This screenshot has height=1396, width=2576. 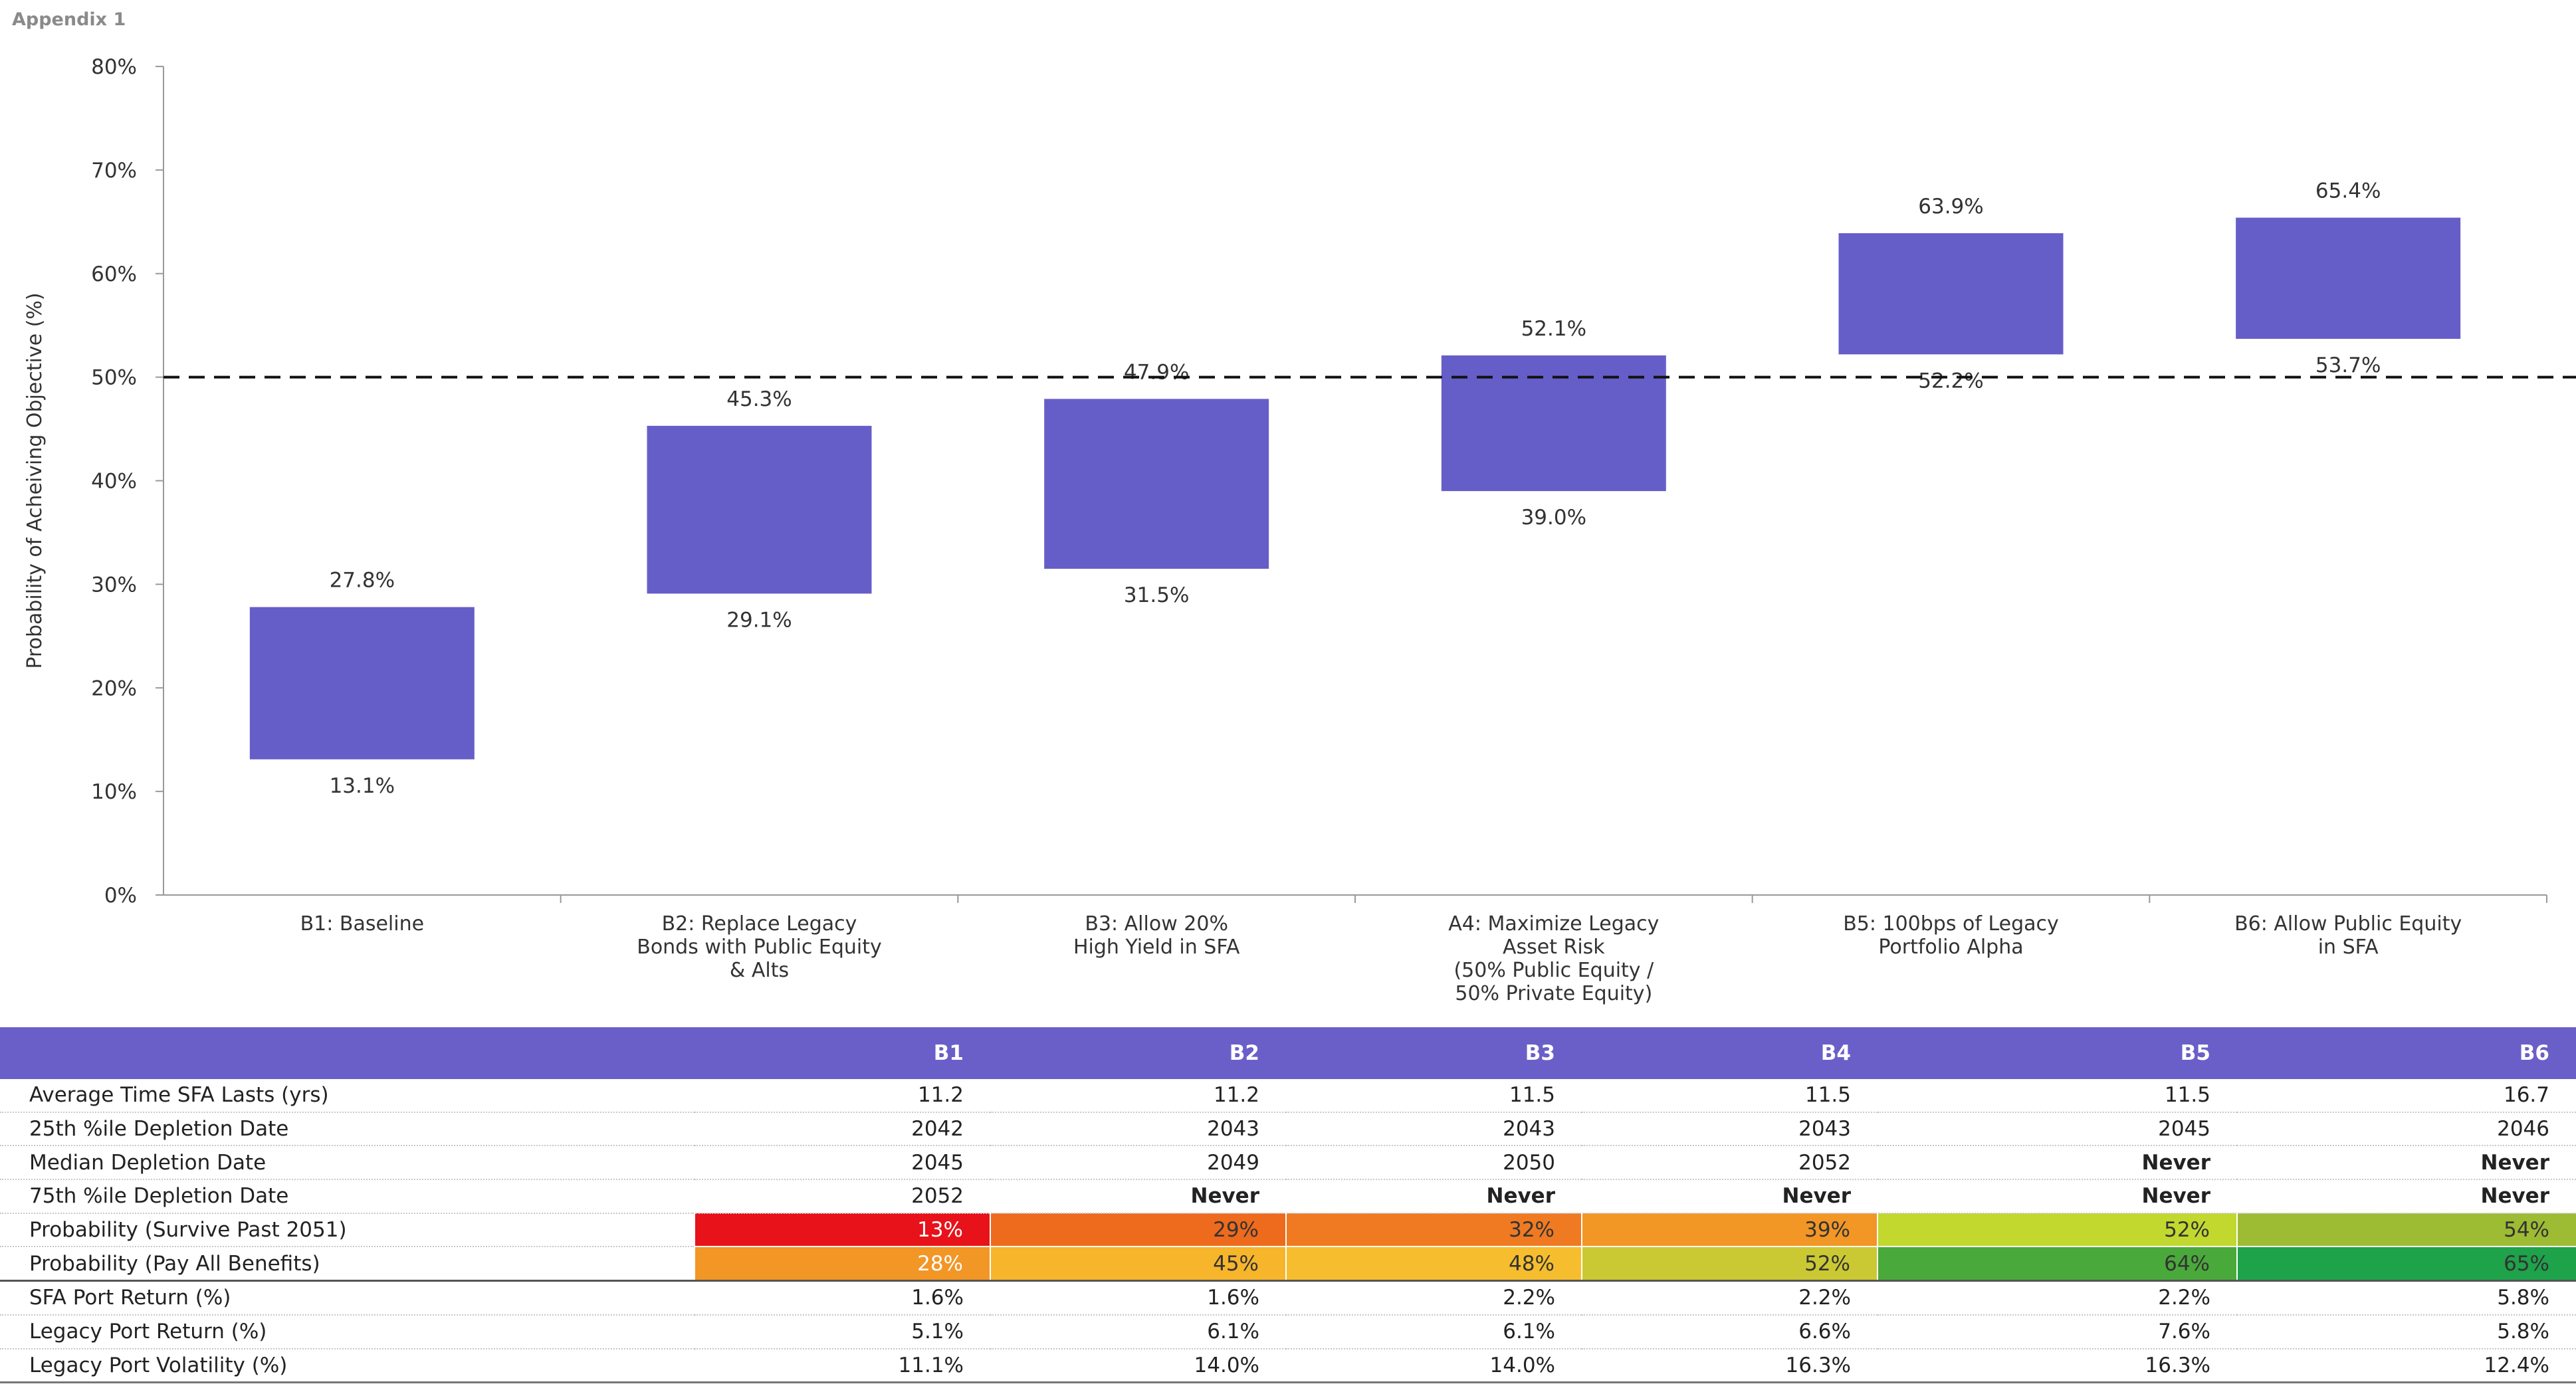 I want to click on bar-high-label: 63.9%, so click(x=1950, y=207).